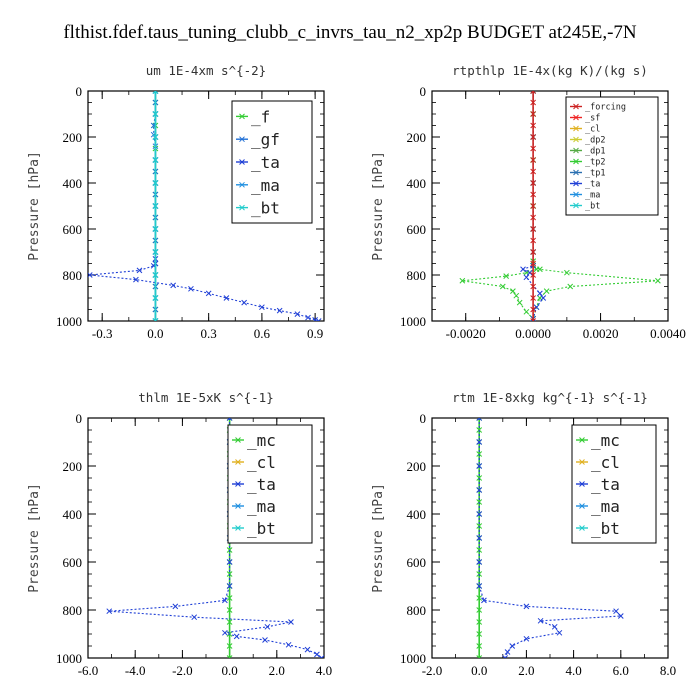 The image size is (700, 700). What do you see at coordinates (605, 440) in the screenshot?
I see `legend-label: _mc` at bounding box center [605, 440].